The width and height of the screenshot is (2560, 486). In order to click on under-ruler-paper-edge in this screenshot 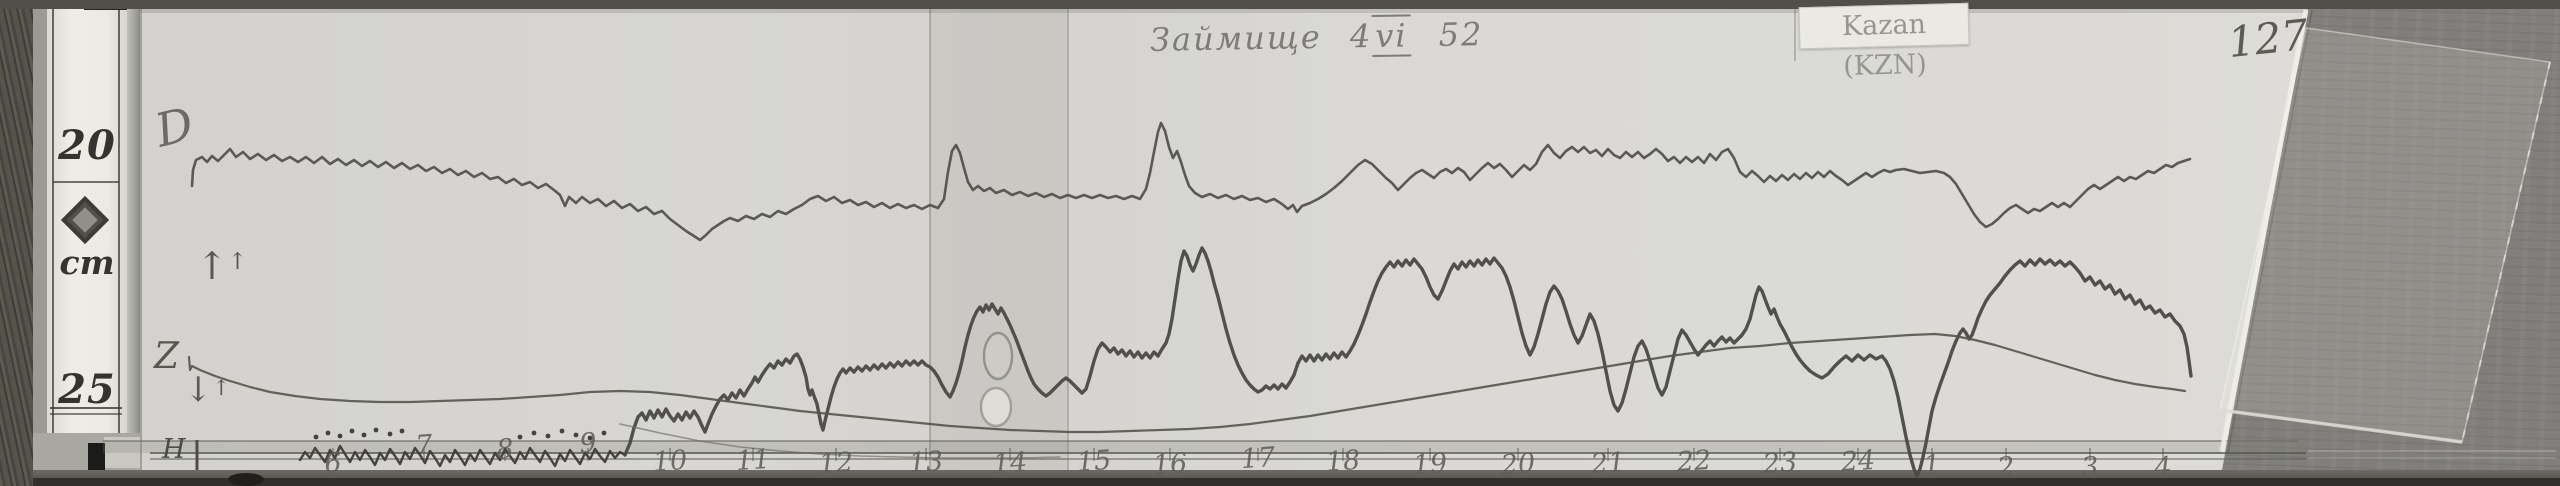, I will do `click(122, 452)`.